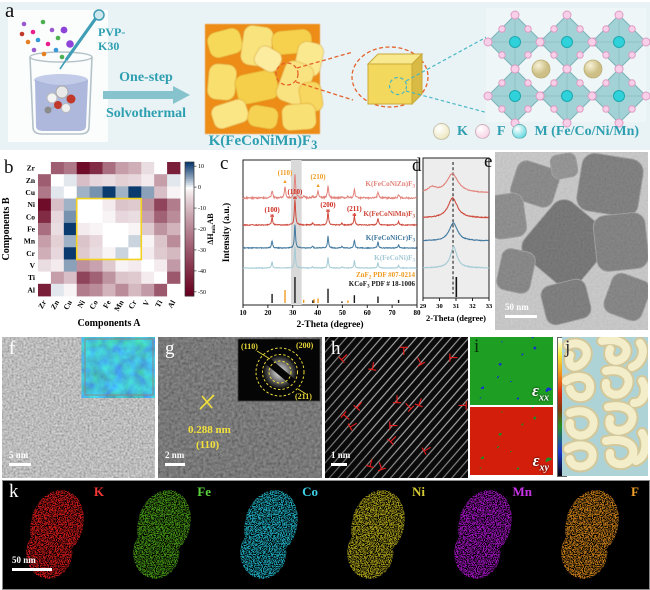 The width and height of the screenshot is (650, 590). I want to click on highlight-box, so click(109, 229).